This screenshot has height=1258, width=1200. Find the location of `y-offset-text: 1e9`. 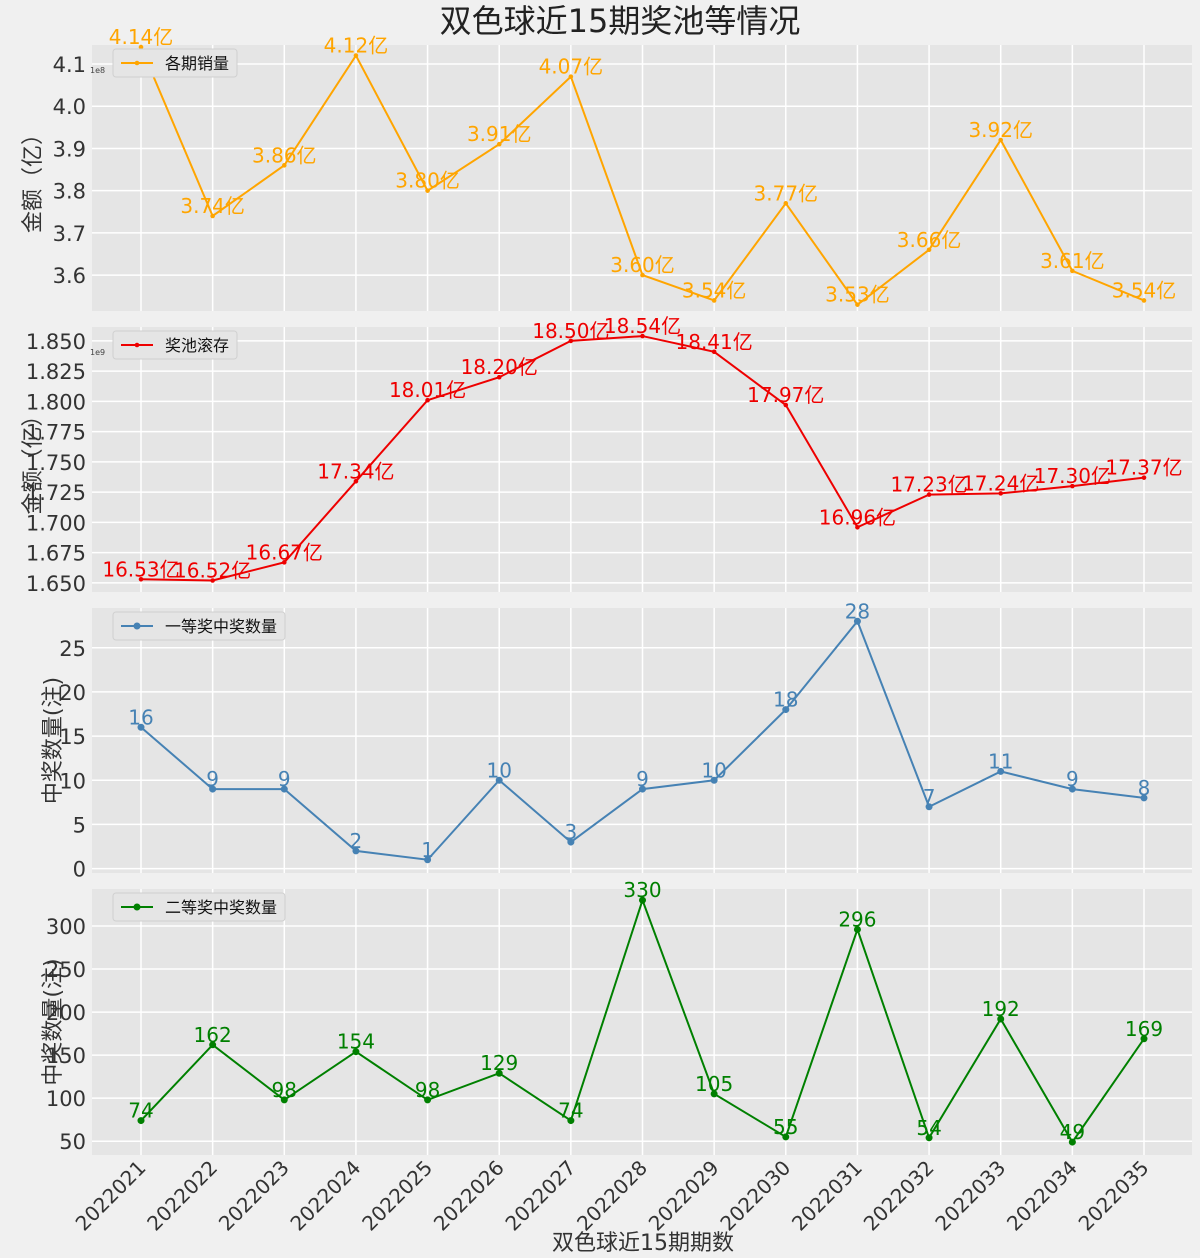

y-offset-text: 1e9 is located at coordinates (97, 352).